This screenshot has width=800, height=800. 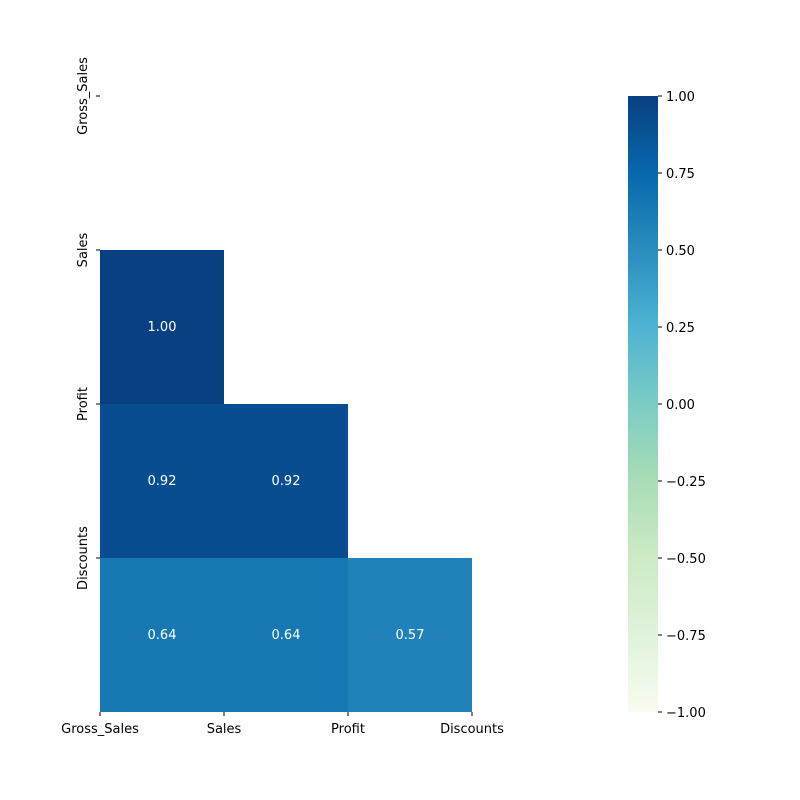 I want to click on colorbar-tick-label: −0.25, so click(x=686, y=482).